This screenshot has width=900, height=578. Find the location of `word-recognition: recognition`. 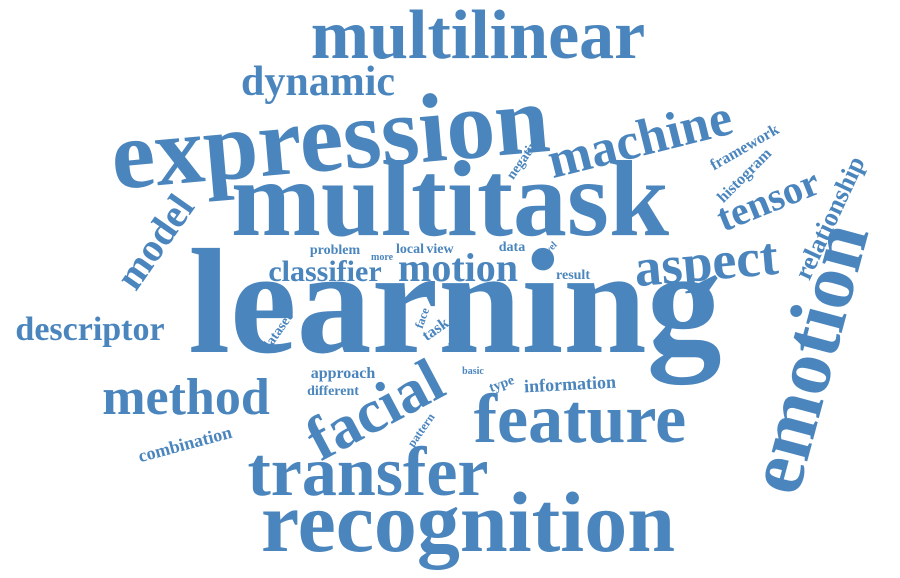

word-recognition: recognition is located at coordinates (468, 522).